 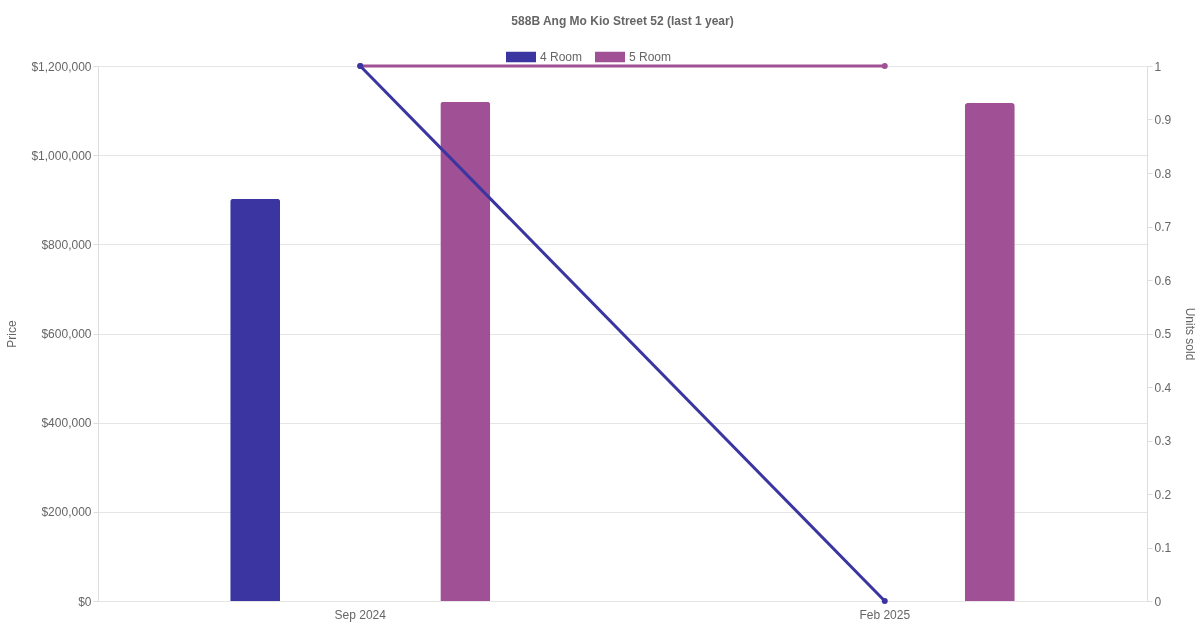 I want to click on y2-tick-label: 1, so click(x=1158, y=66).